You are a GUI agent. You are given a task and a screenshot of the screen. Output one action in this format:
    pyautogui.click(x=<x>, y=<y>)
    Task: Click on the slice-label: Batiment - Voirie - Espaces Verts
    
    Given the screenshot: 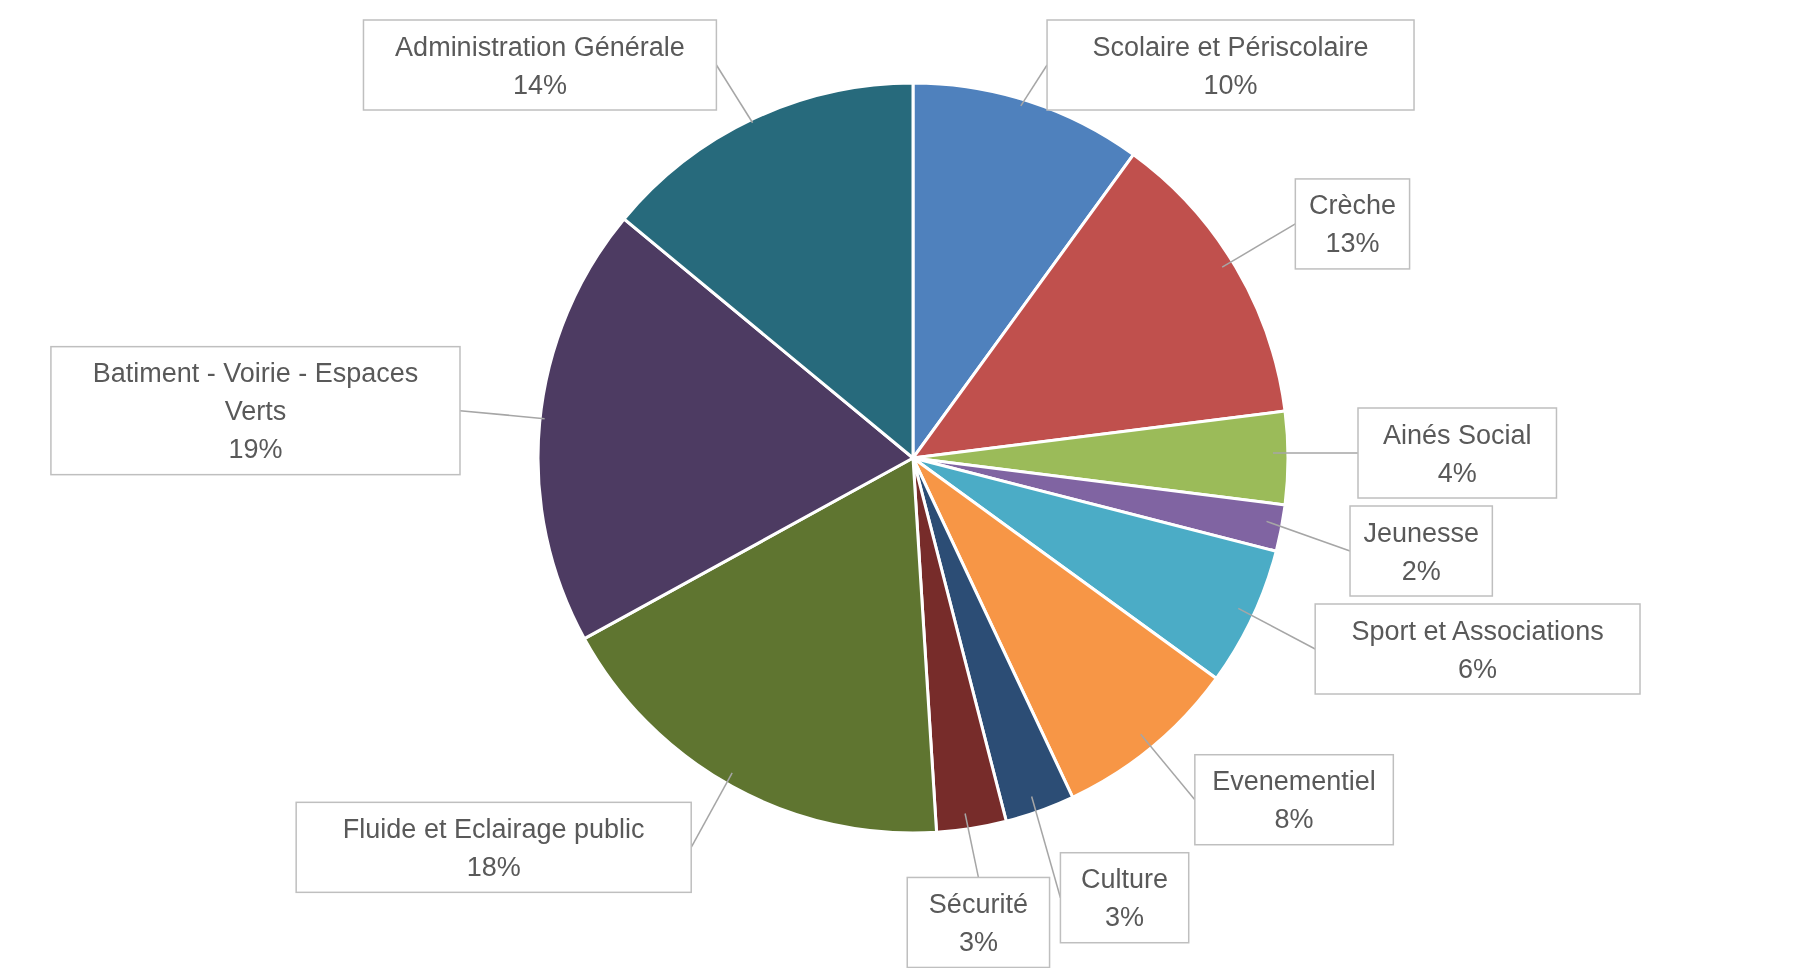 What is the action you would take?
    pyautogui.click(x=255, y=392)
    